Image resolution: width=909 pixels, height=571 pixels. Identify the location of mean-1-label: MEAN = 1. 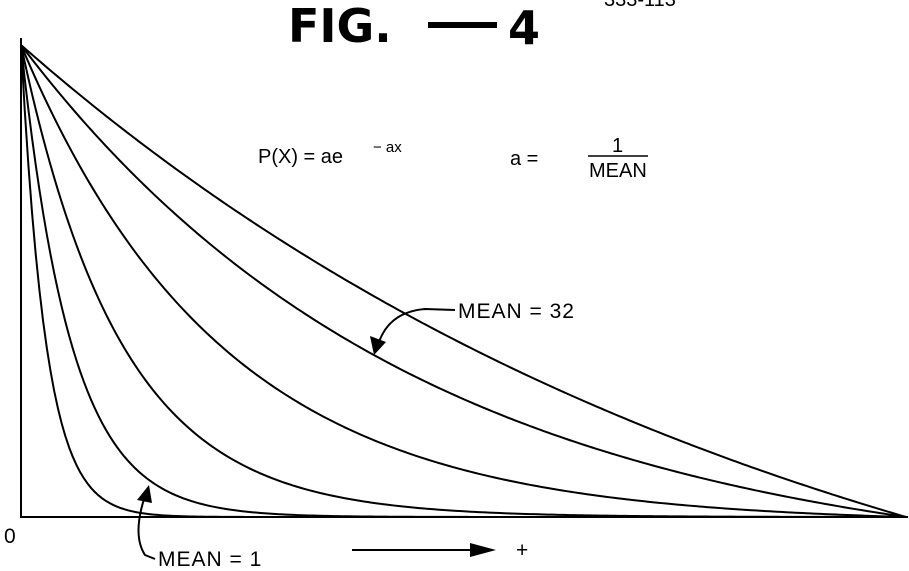
(210, 559).